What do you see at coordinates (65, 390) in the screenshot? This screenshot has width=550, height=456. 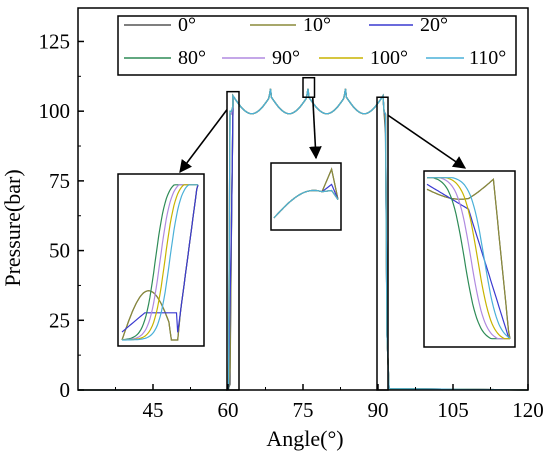 I see `y-tick-label-0: 0` at bounding box center [65, 390].